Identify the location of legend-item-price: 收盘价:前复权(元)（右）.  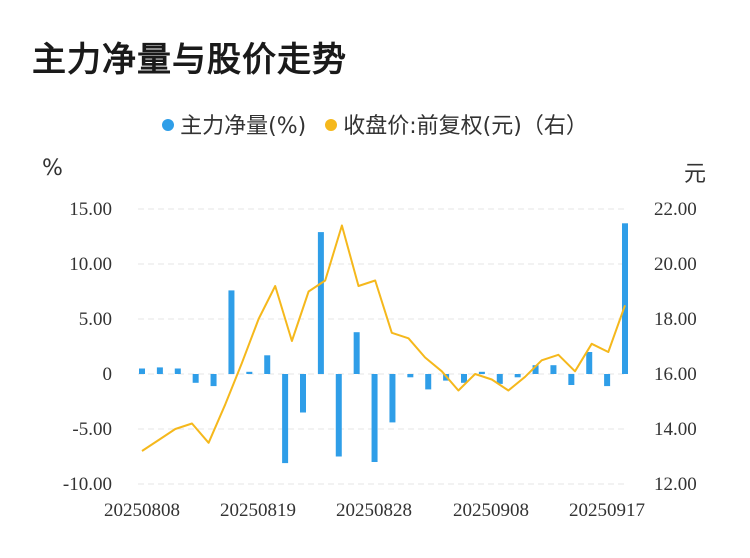
(456, 124).